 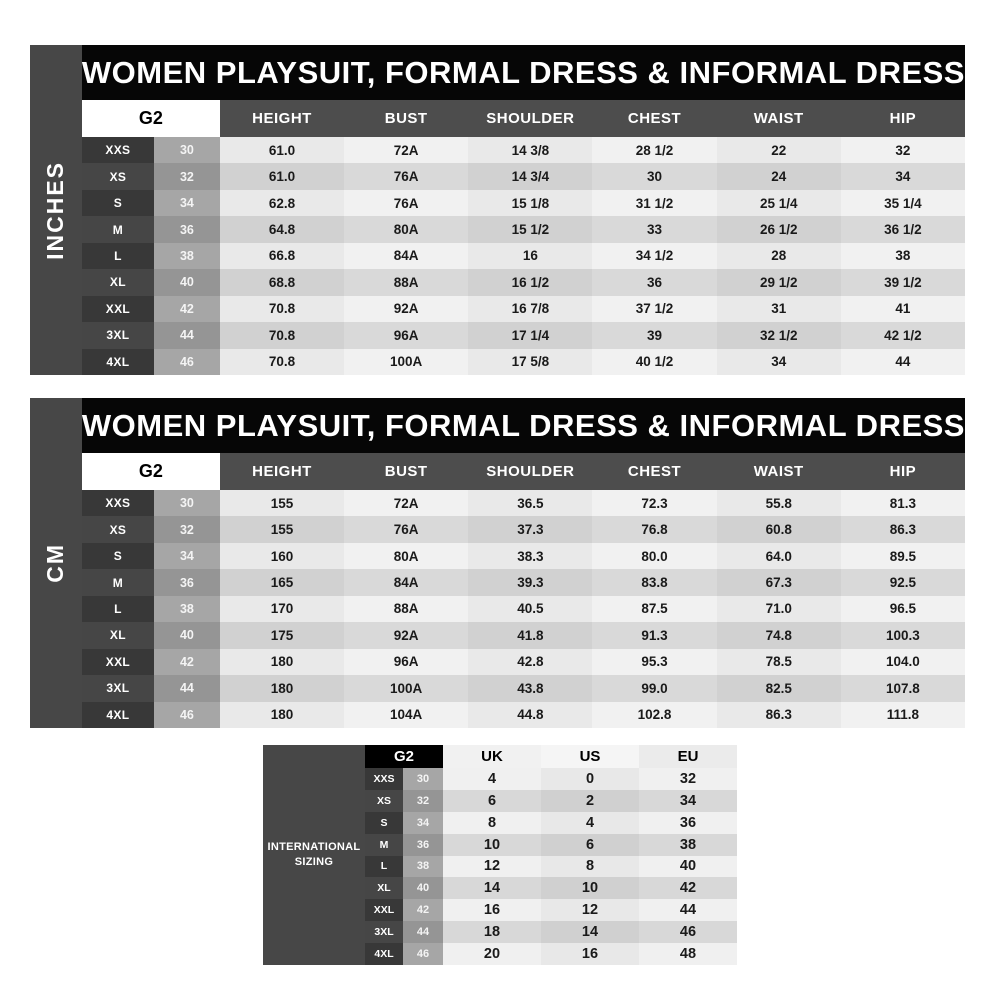 I want to click on conversion-cell: 20, so click(x=492, y=954).